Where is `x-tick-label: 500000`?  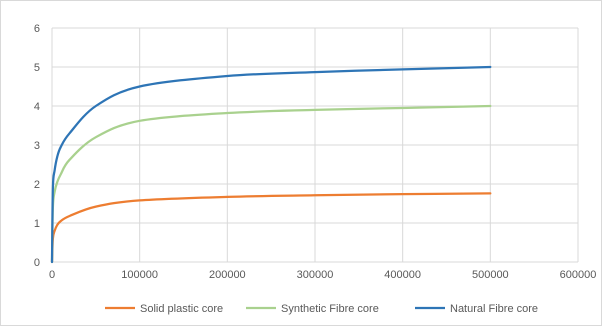 x-tick-label: 500000 is located at coordinates (490, 275).